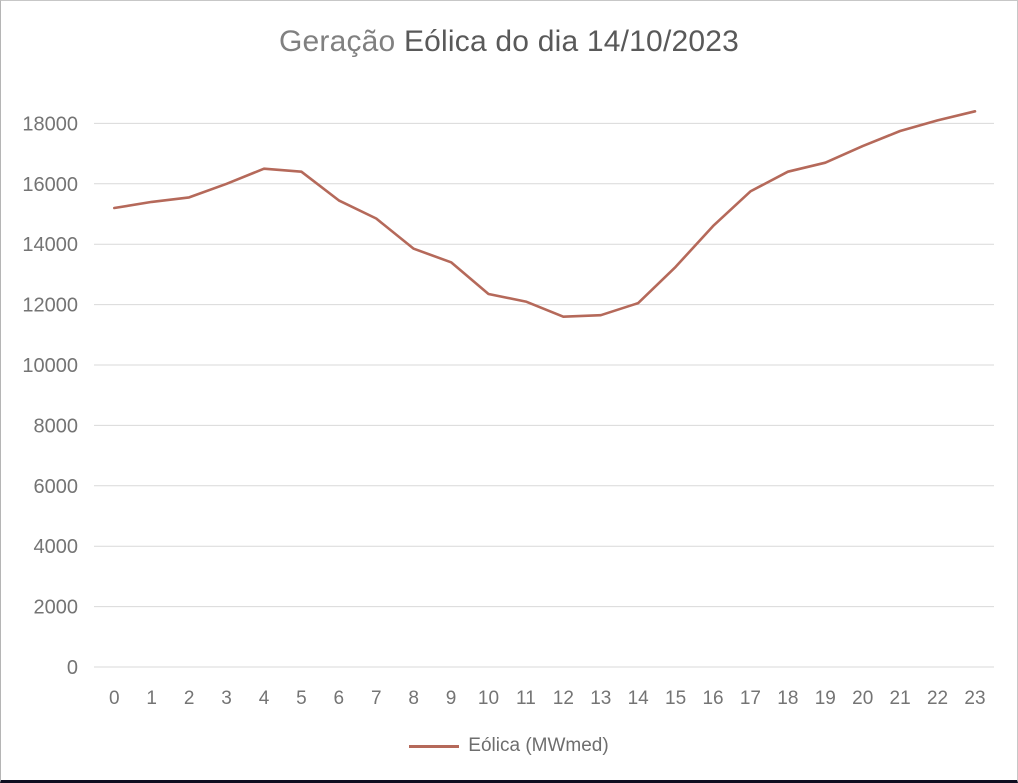 The height and width of the screenshot is (783, 1018). I want to click on y-axis-tick-label: 2000, so click(56, 608).